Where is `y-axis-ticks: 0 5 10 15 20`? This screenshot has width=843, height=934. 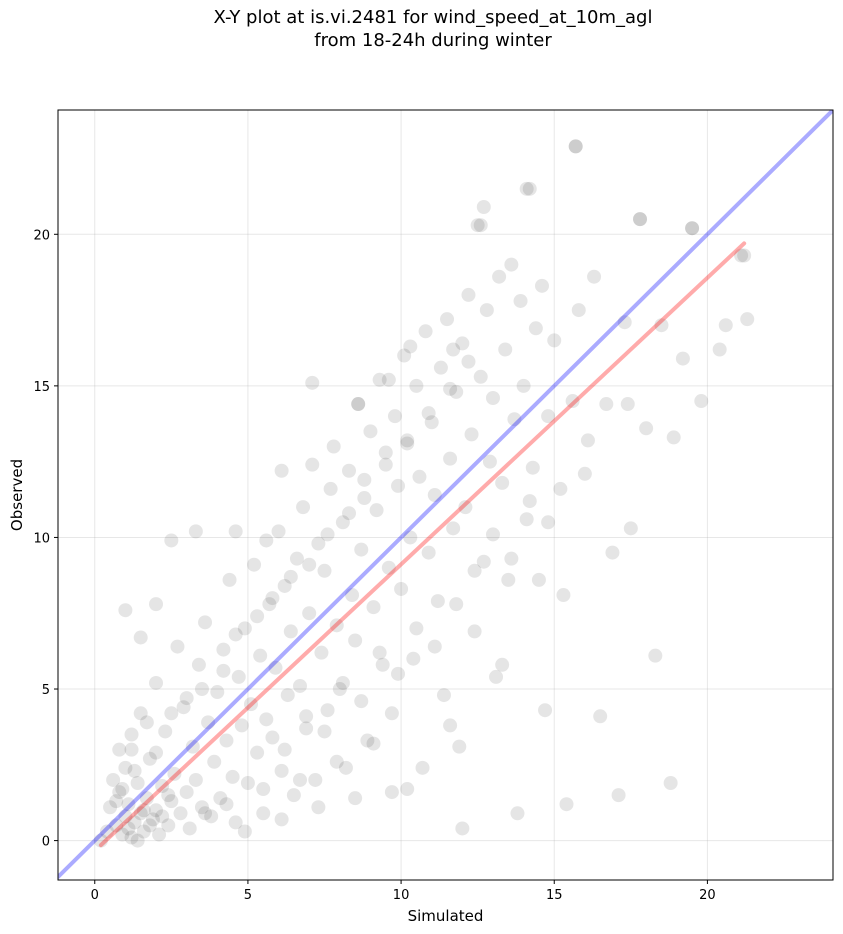 y-axis-ticks: 0 5 10 15 20 is located at coordinates (45, 539).